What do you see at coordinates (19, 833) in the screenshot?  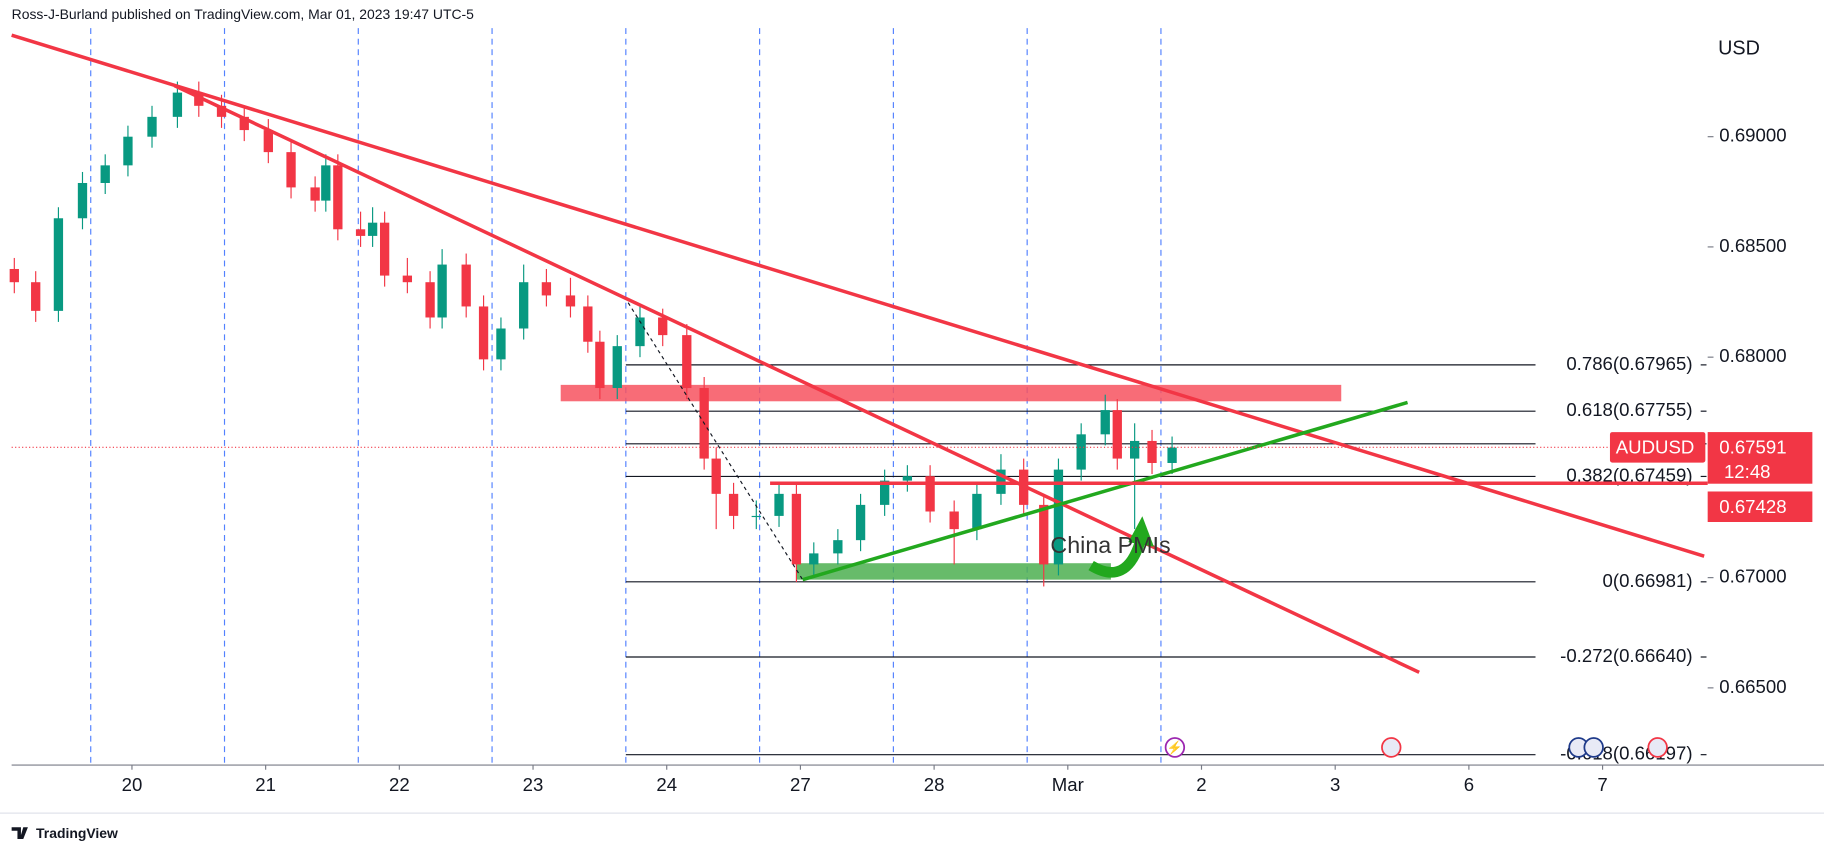 I see `footer-logo` at bounding box center [19, 833].